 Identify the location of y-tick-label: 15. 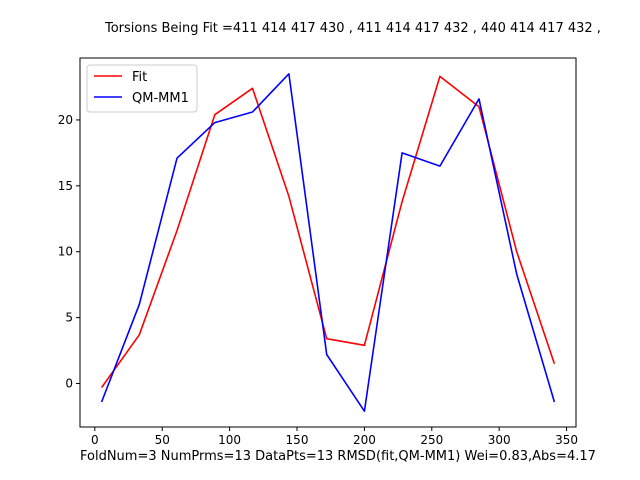
(65, 186).